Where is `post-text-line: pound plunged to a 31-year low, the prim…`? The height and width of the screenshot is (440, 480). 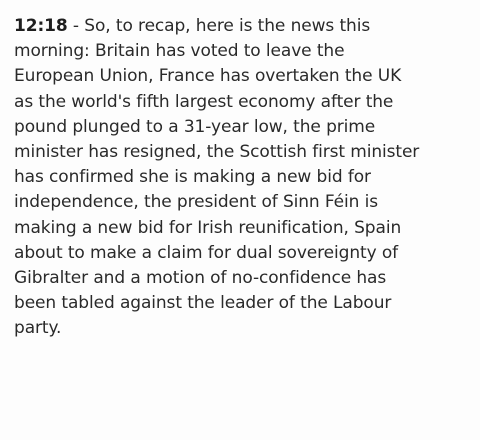
post-text-line: pound plunged to a 31-year low, the prim… is located at coordinates (195, 126).